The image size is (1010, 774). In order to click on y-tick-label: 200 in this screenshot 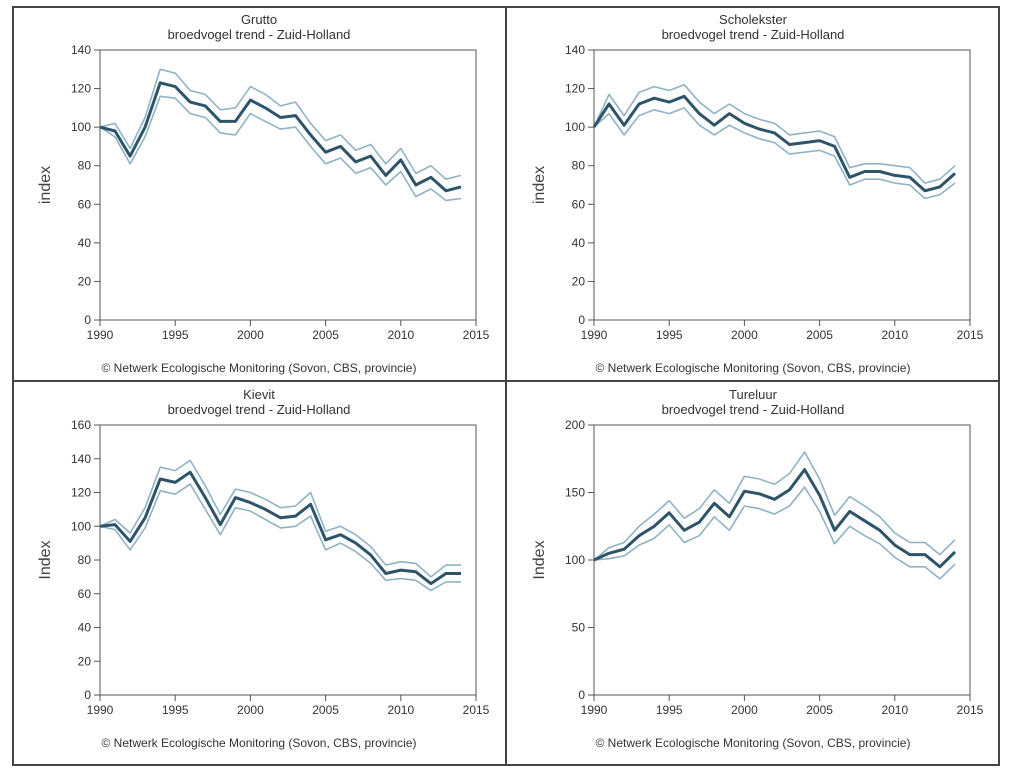, I will do `click(575, 425)`.